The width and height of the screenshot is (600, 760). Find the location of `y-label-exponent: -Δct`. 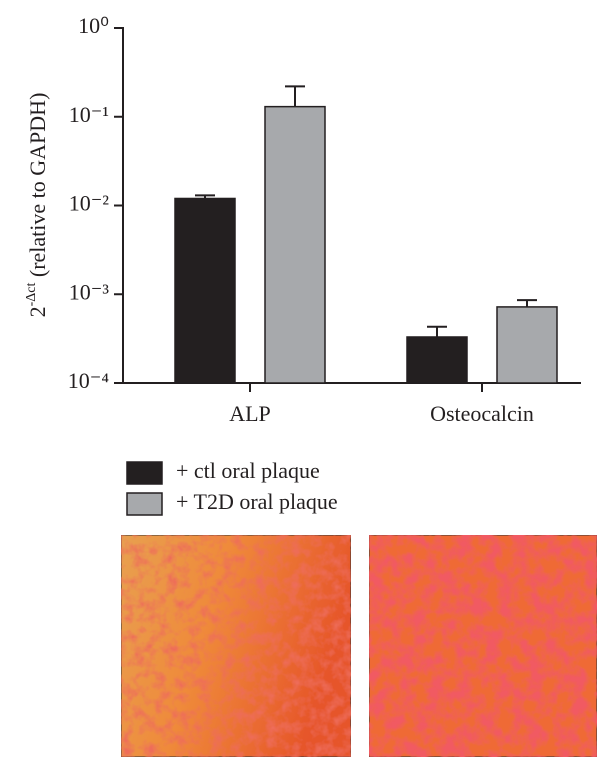

y-label-exponent: -Δct is located at coordinates (31, 295).